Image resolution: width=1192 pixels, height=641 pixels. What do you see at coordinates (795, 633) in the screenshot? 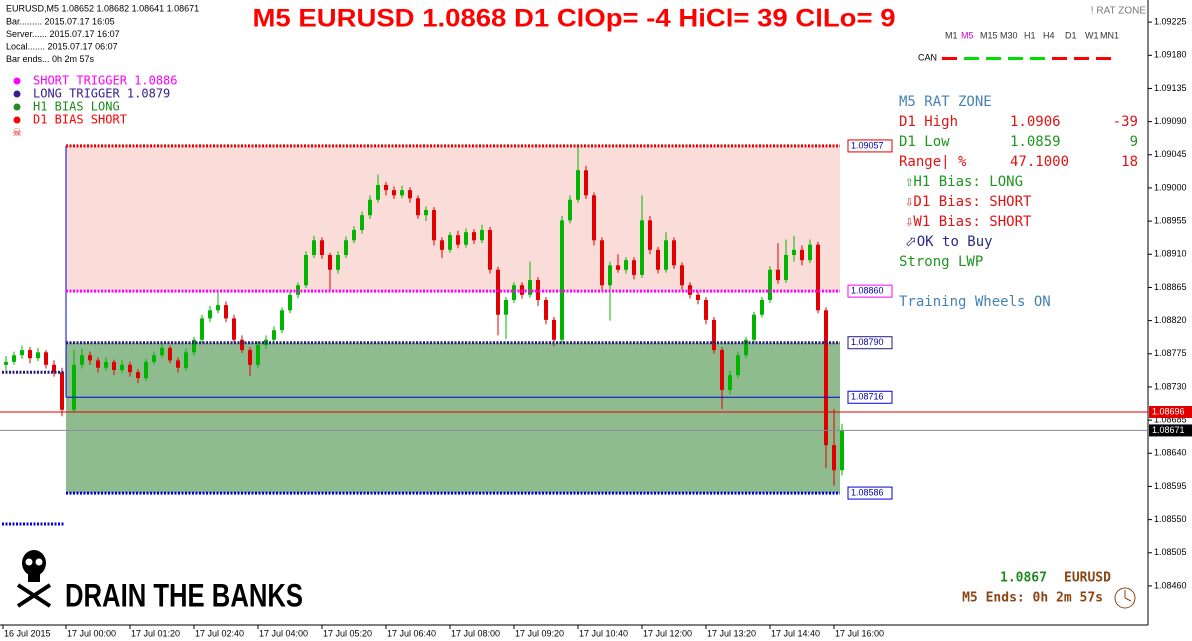
I see `x-tick-label: 17 Jul 14:40` at bounding box center [795, 633].